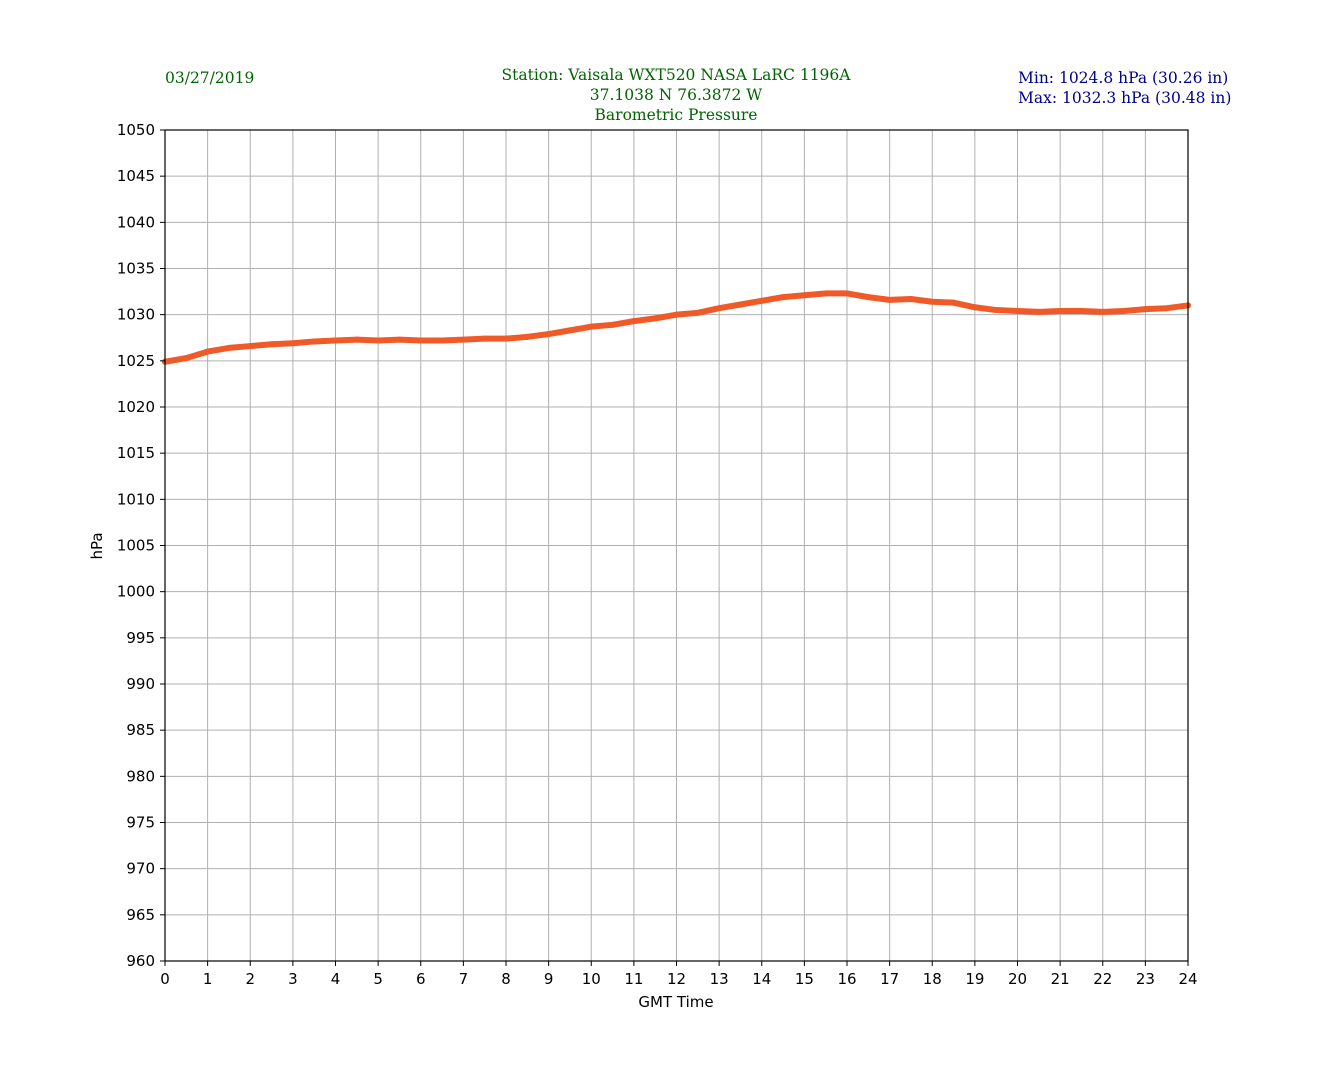 The width and height of the screenshot is (1320, 1080). Describe the element at coordinates (932, 979) in the screenshot. I see `x-tick-label: 18` at that location.